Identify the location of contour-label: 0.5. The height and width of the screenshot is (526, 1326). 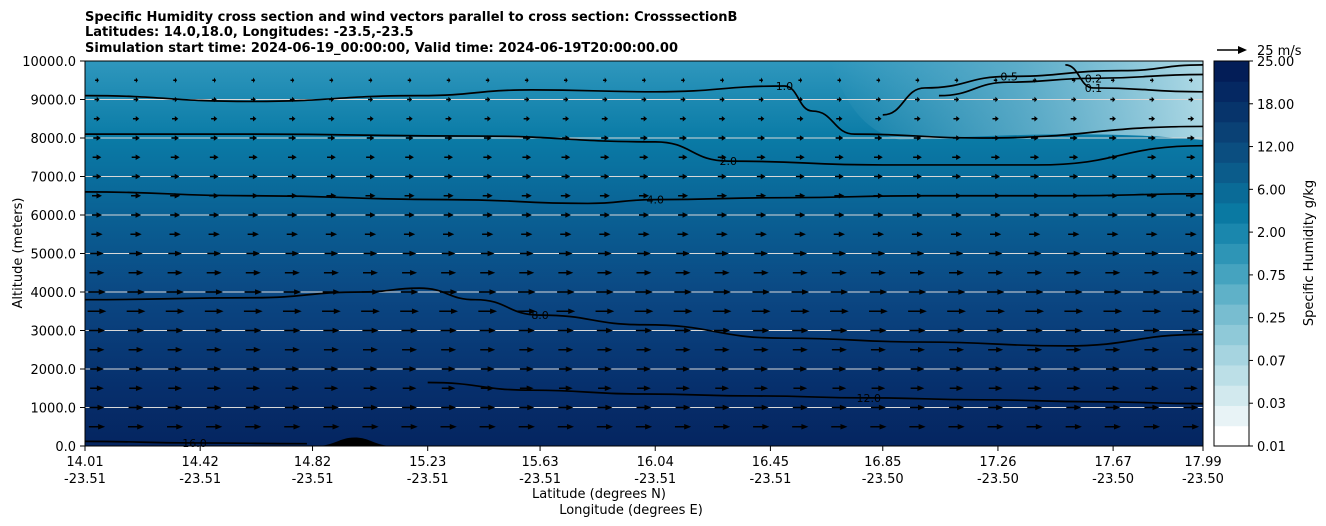
(1009, 76).